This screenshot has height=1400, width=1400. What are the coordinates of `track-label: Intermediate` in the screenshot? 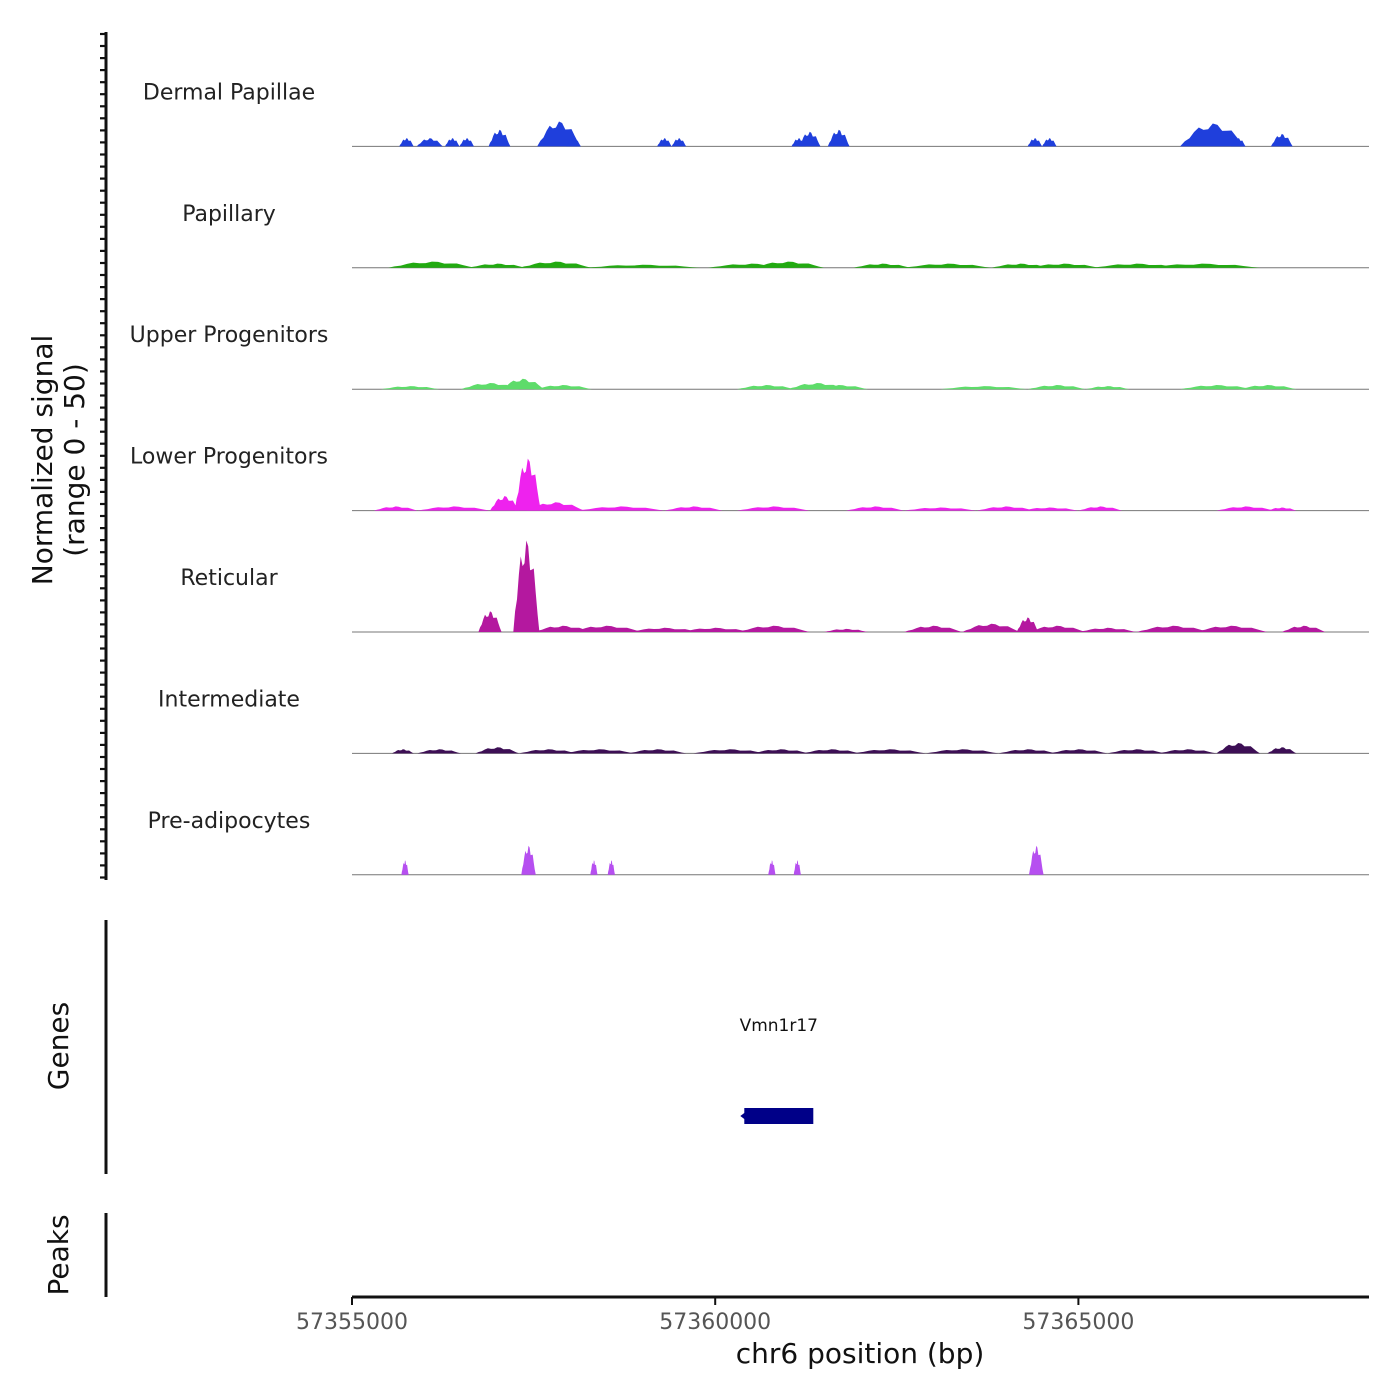 It's located at (229, 699).